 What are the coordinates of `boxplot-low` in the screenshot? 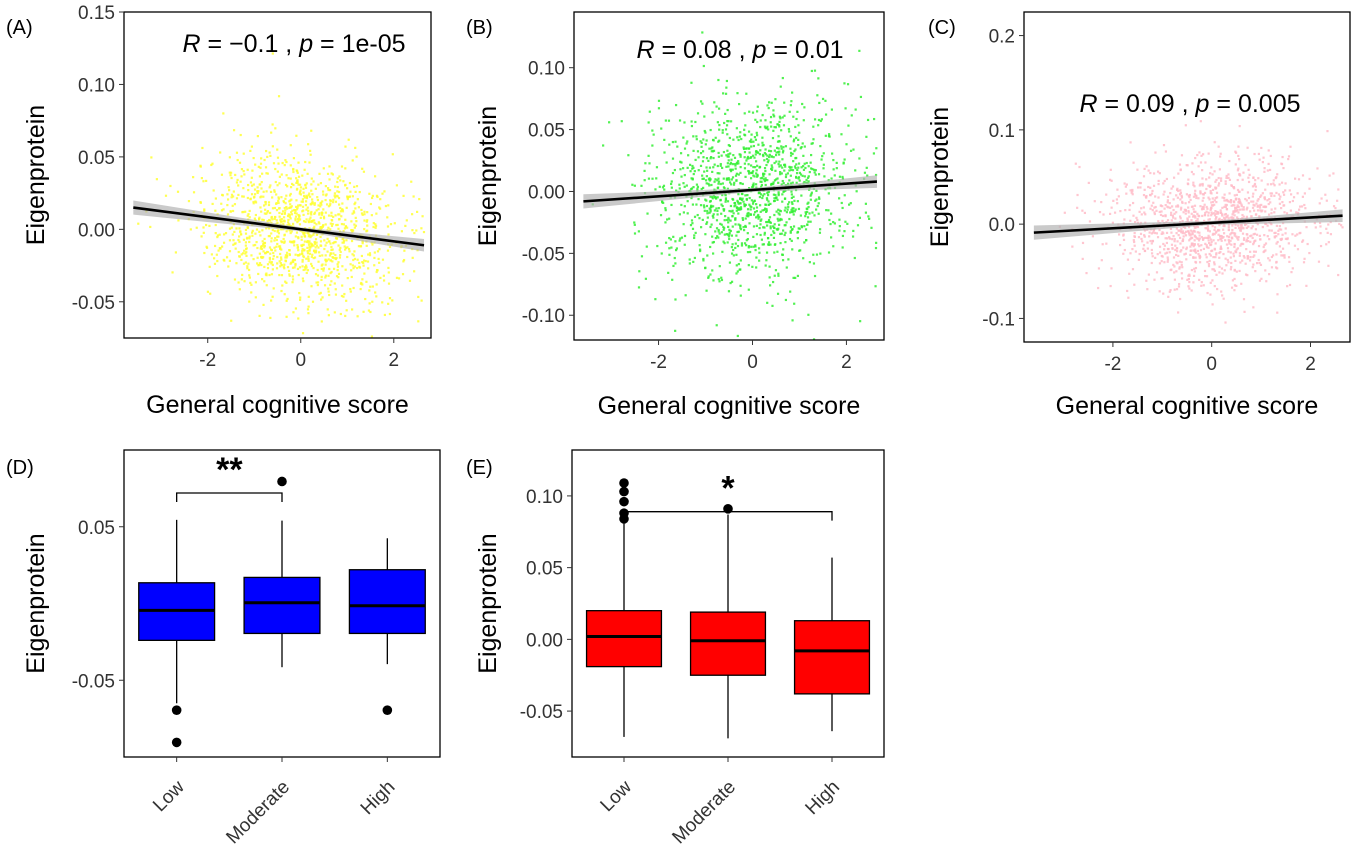 It's located at (624, 607).